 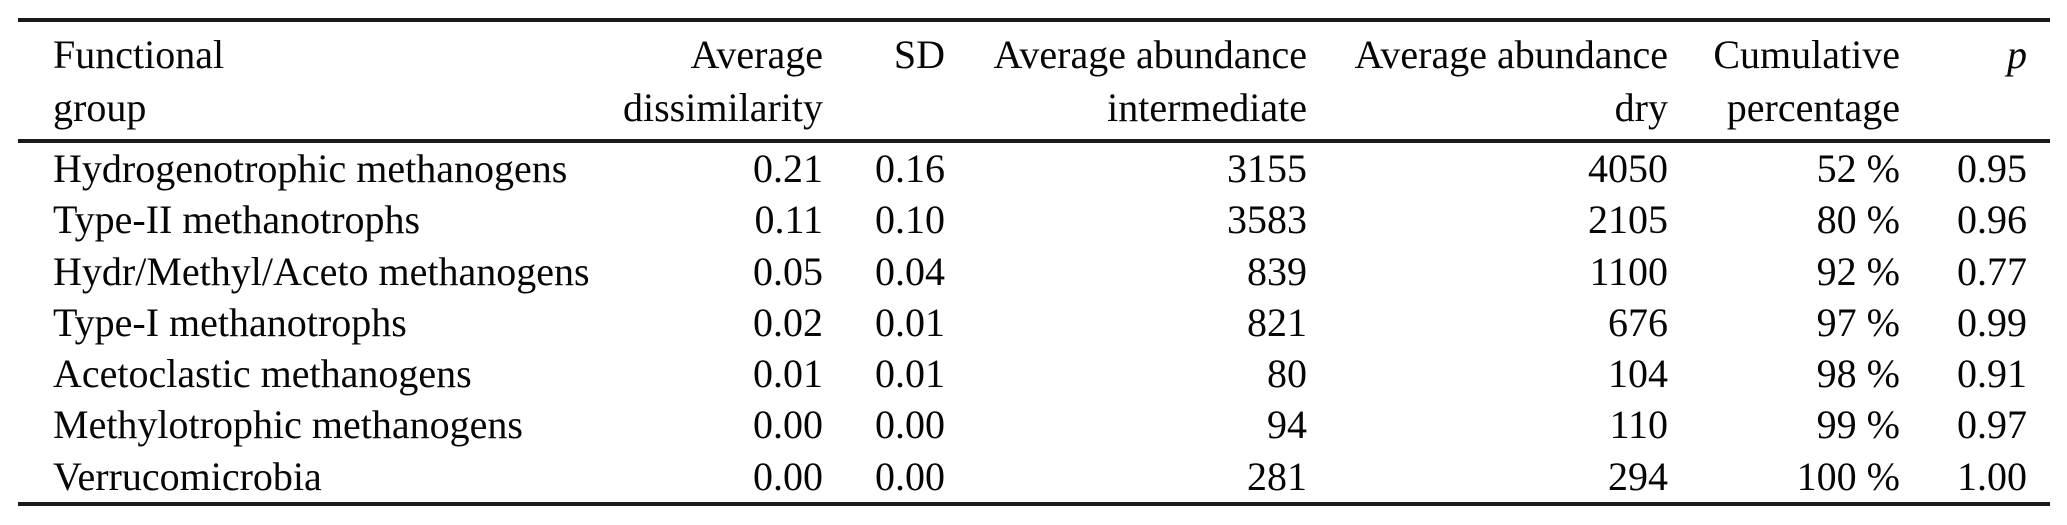 I want to click on column-header-p-value: p, so click(x=1975, y=81).